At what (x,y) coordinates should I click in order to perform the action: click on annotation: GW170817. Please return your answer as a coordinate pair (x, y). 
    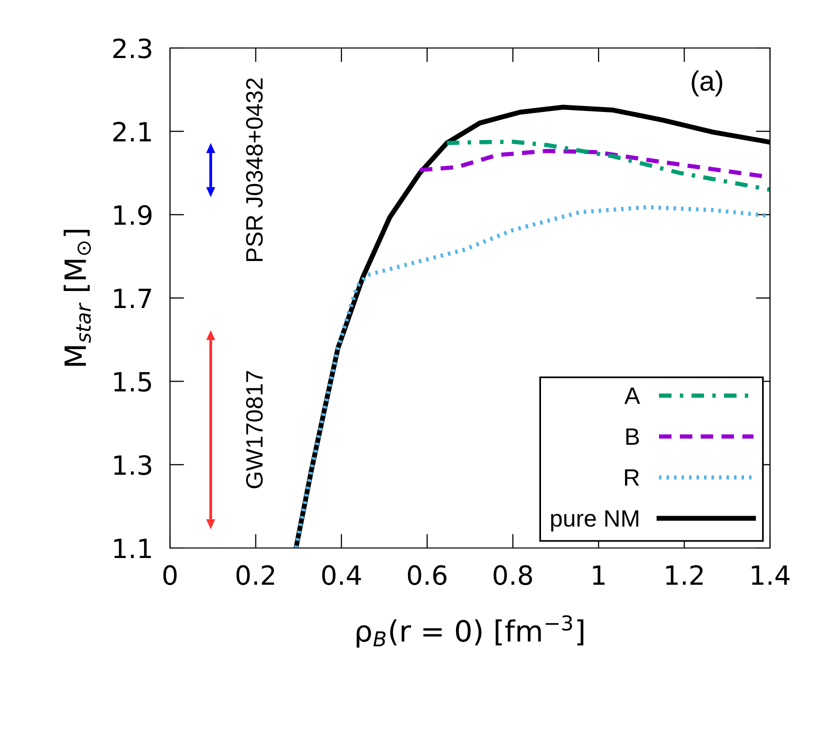
    Looking at the image, I should click on (254, 429).